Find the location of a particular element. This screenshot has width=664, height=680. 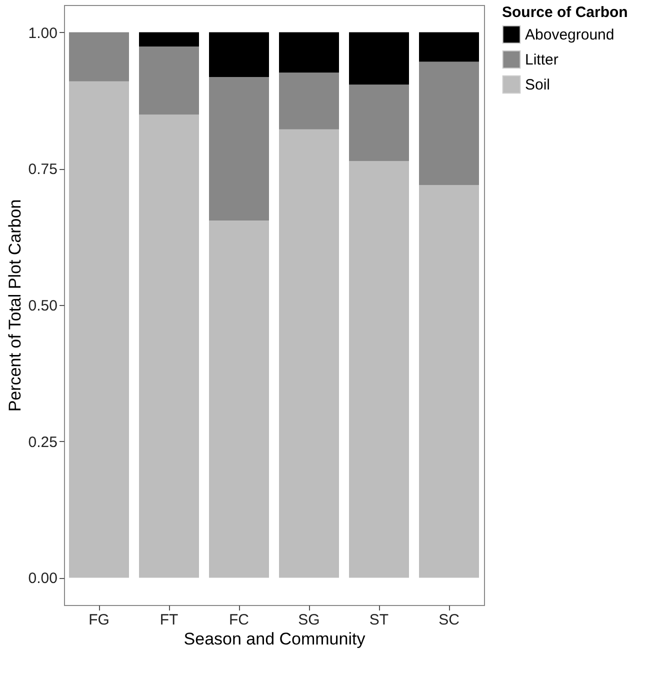

legend-title: Source of Carbon is located at coordinates (565, 12).